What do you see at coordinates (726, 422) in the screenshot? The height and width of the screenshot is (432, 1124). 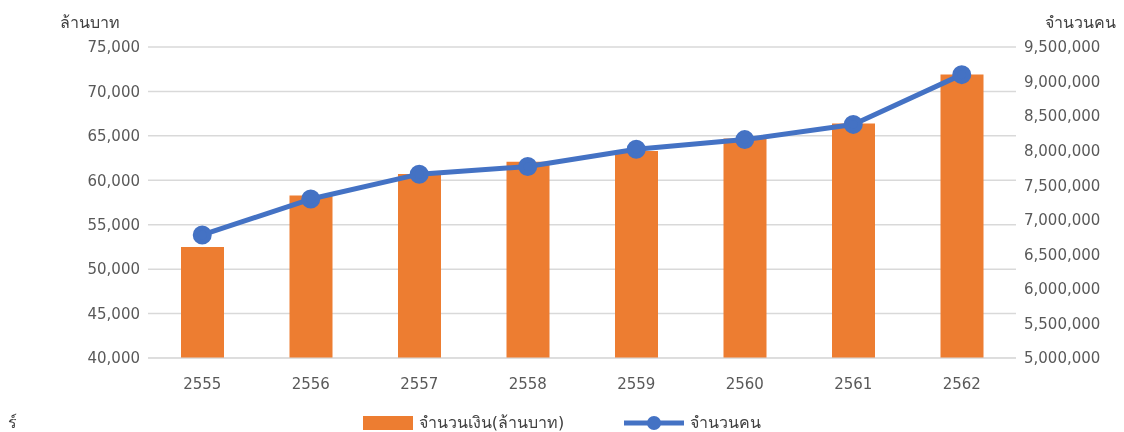 I see `legend-label: จำนวนคน` at bounding box center [726, 422].